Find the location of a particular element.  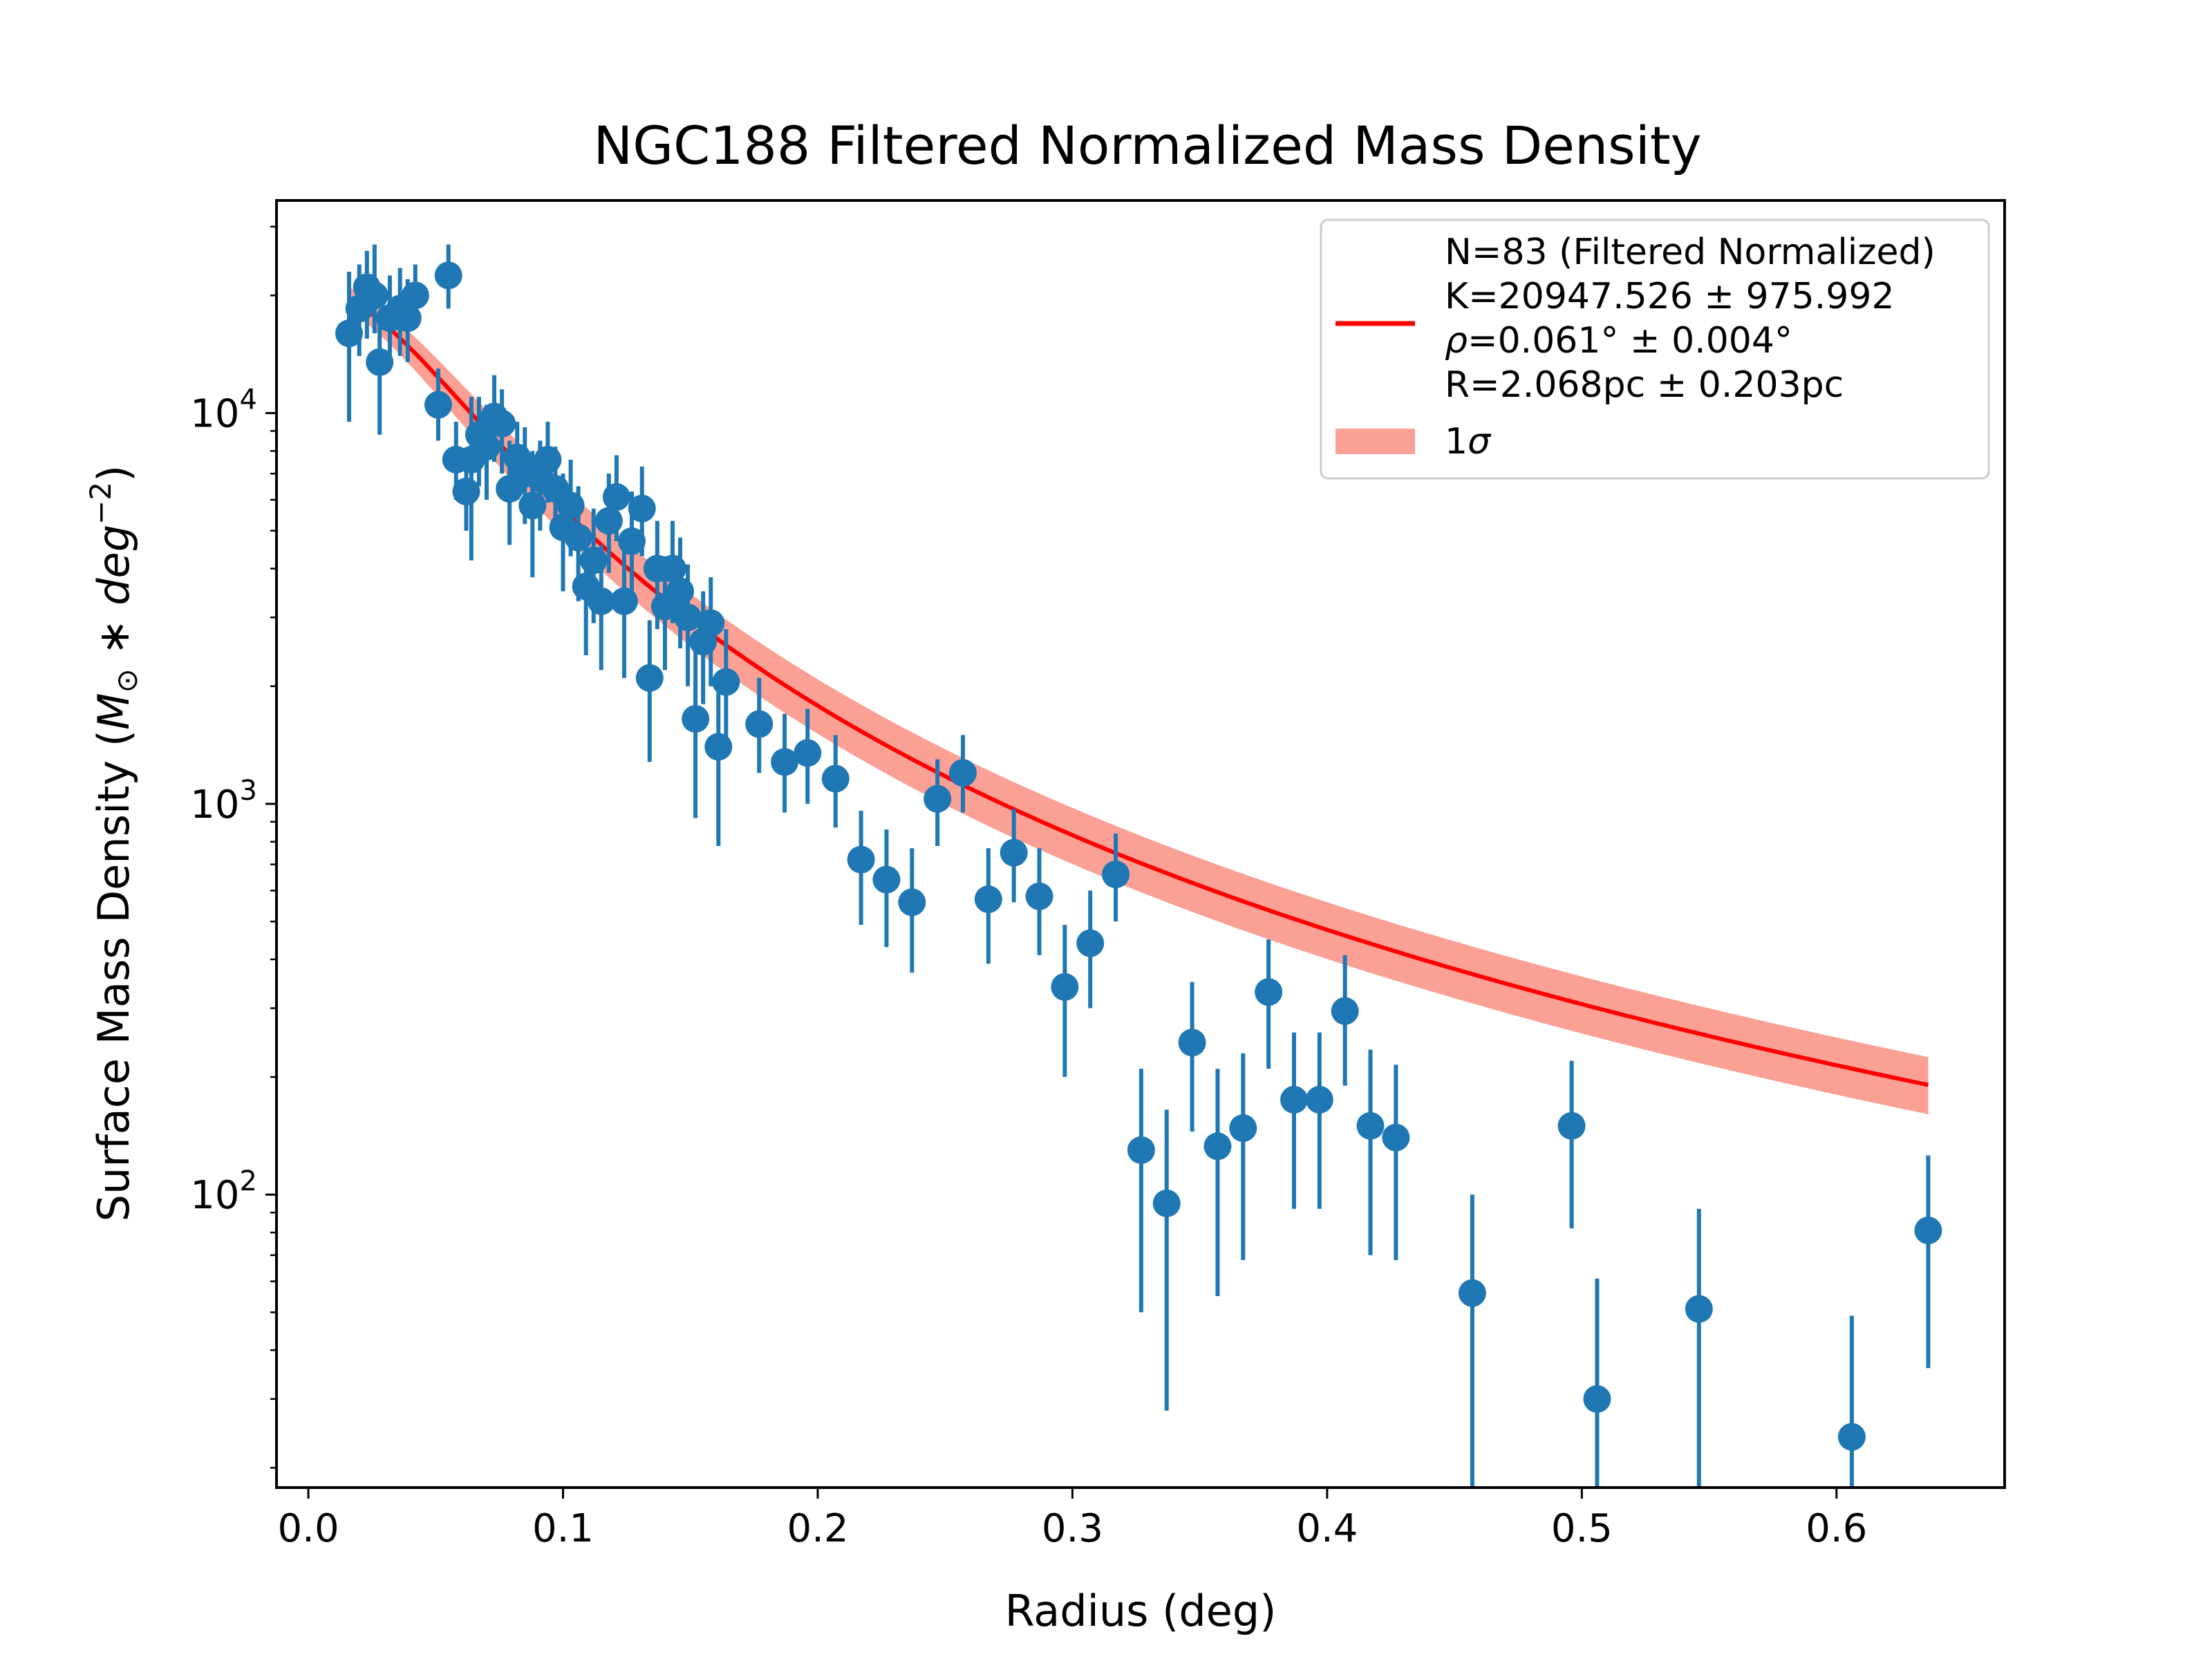

x-tick-label: 0.1 is located at coordinates (563, 1529).